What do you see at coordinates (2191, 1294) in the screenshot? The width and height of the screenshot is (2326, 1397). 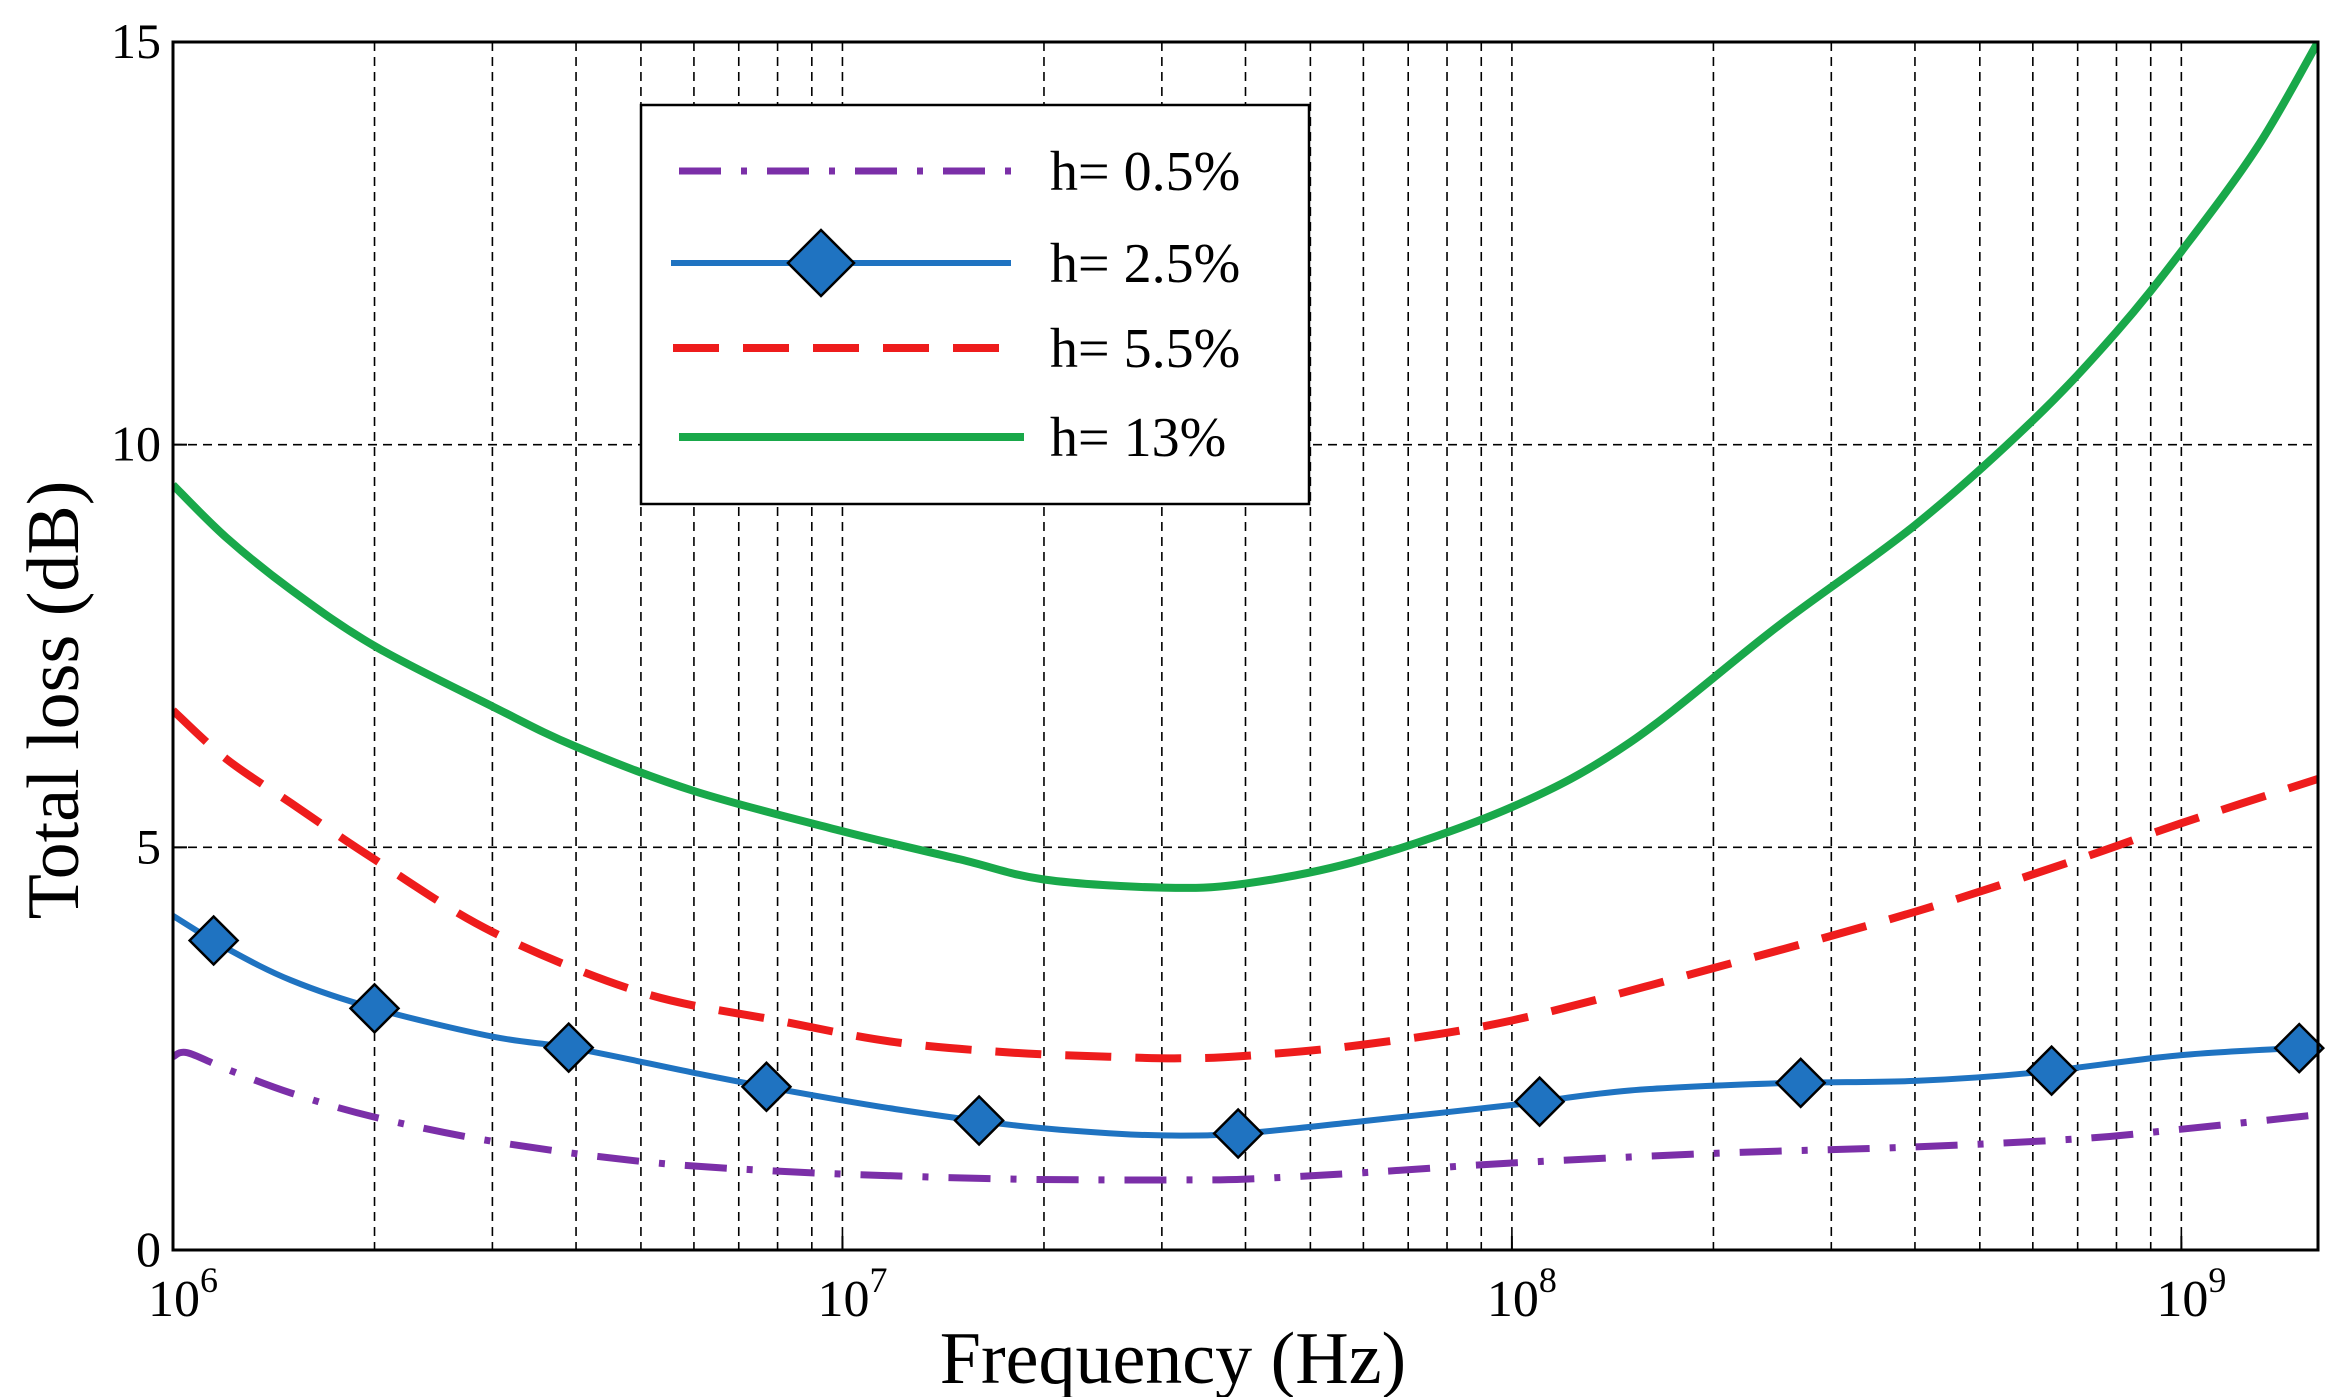 I see `x-tick-label: 10⁹` at bounding box center [2191, 1294].